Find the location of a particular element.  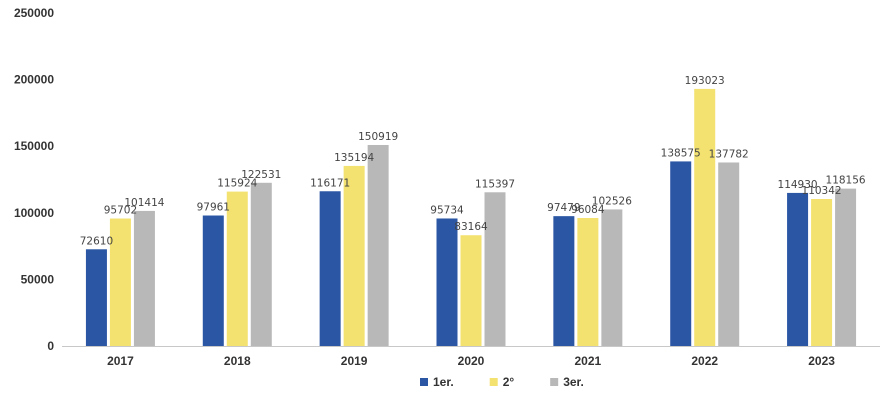

legend-label-1: 1er. is located at coordinates (443, 382).